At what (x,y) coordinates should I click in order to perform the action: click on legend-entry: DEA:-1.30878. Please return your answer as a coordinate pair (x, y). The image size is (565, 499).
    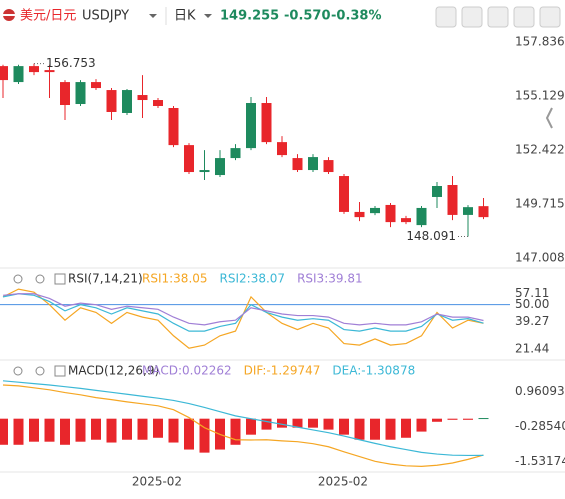
    Looking at the image, I should click on (373, 371).